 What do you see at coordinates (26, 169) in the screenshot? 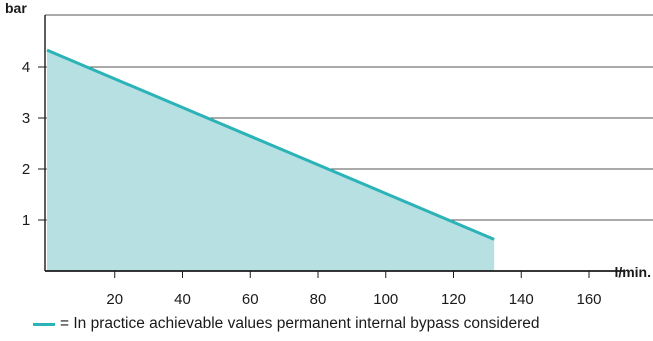
I see `y-tick-label-2: 2` at bounding box center [26, 169].